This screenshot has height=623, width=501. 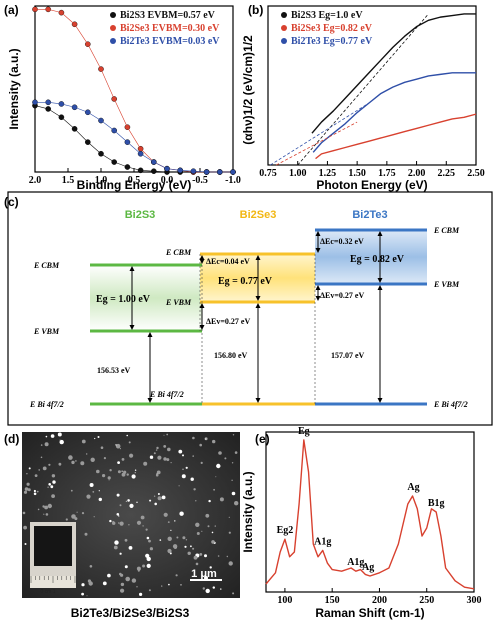 I want to click on x-tick-label: -1.0, so click(x=233, y=180).